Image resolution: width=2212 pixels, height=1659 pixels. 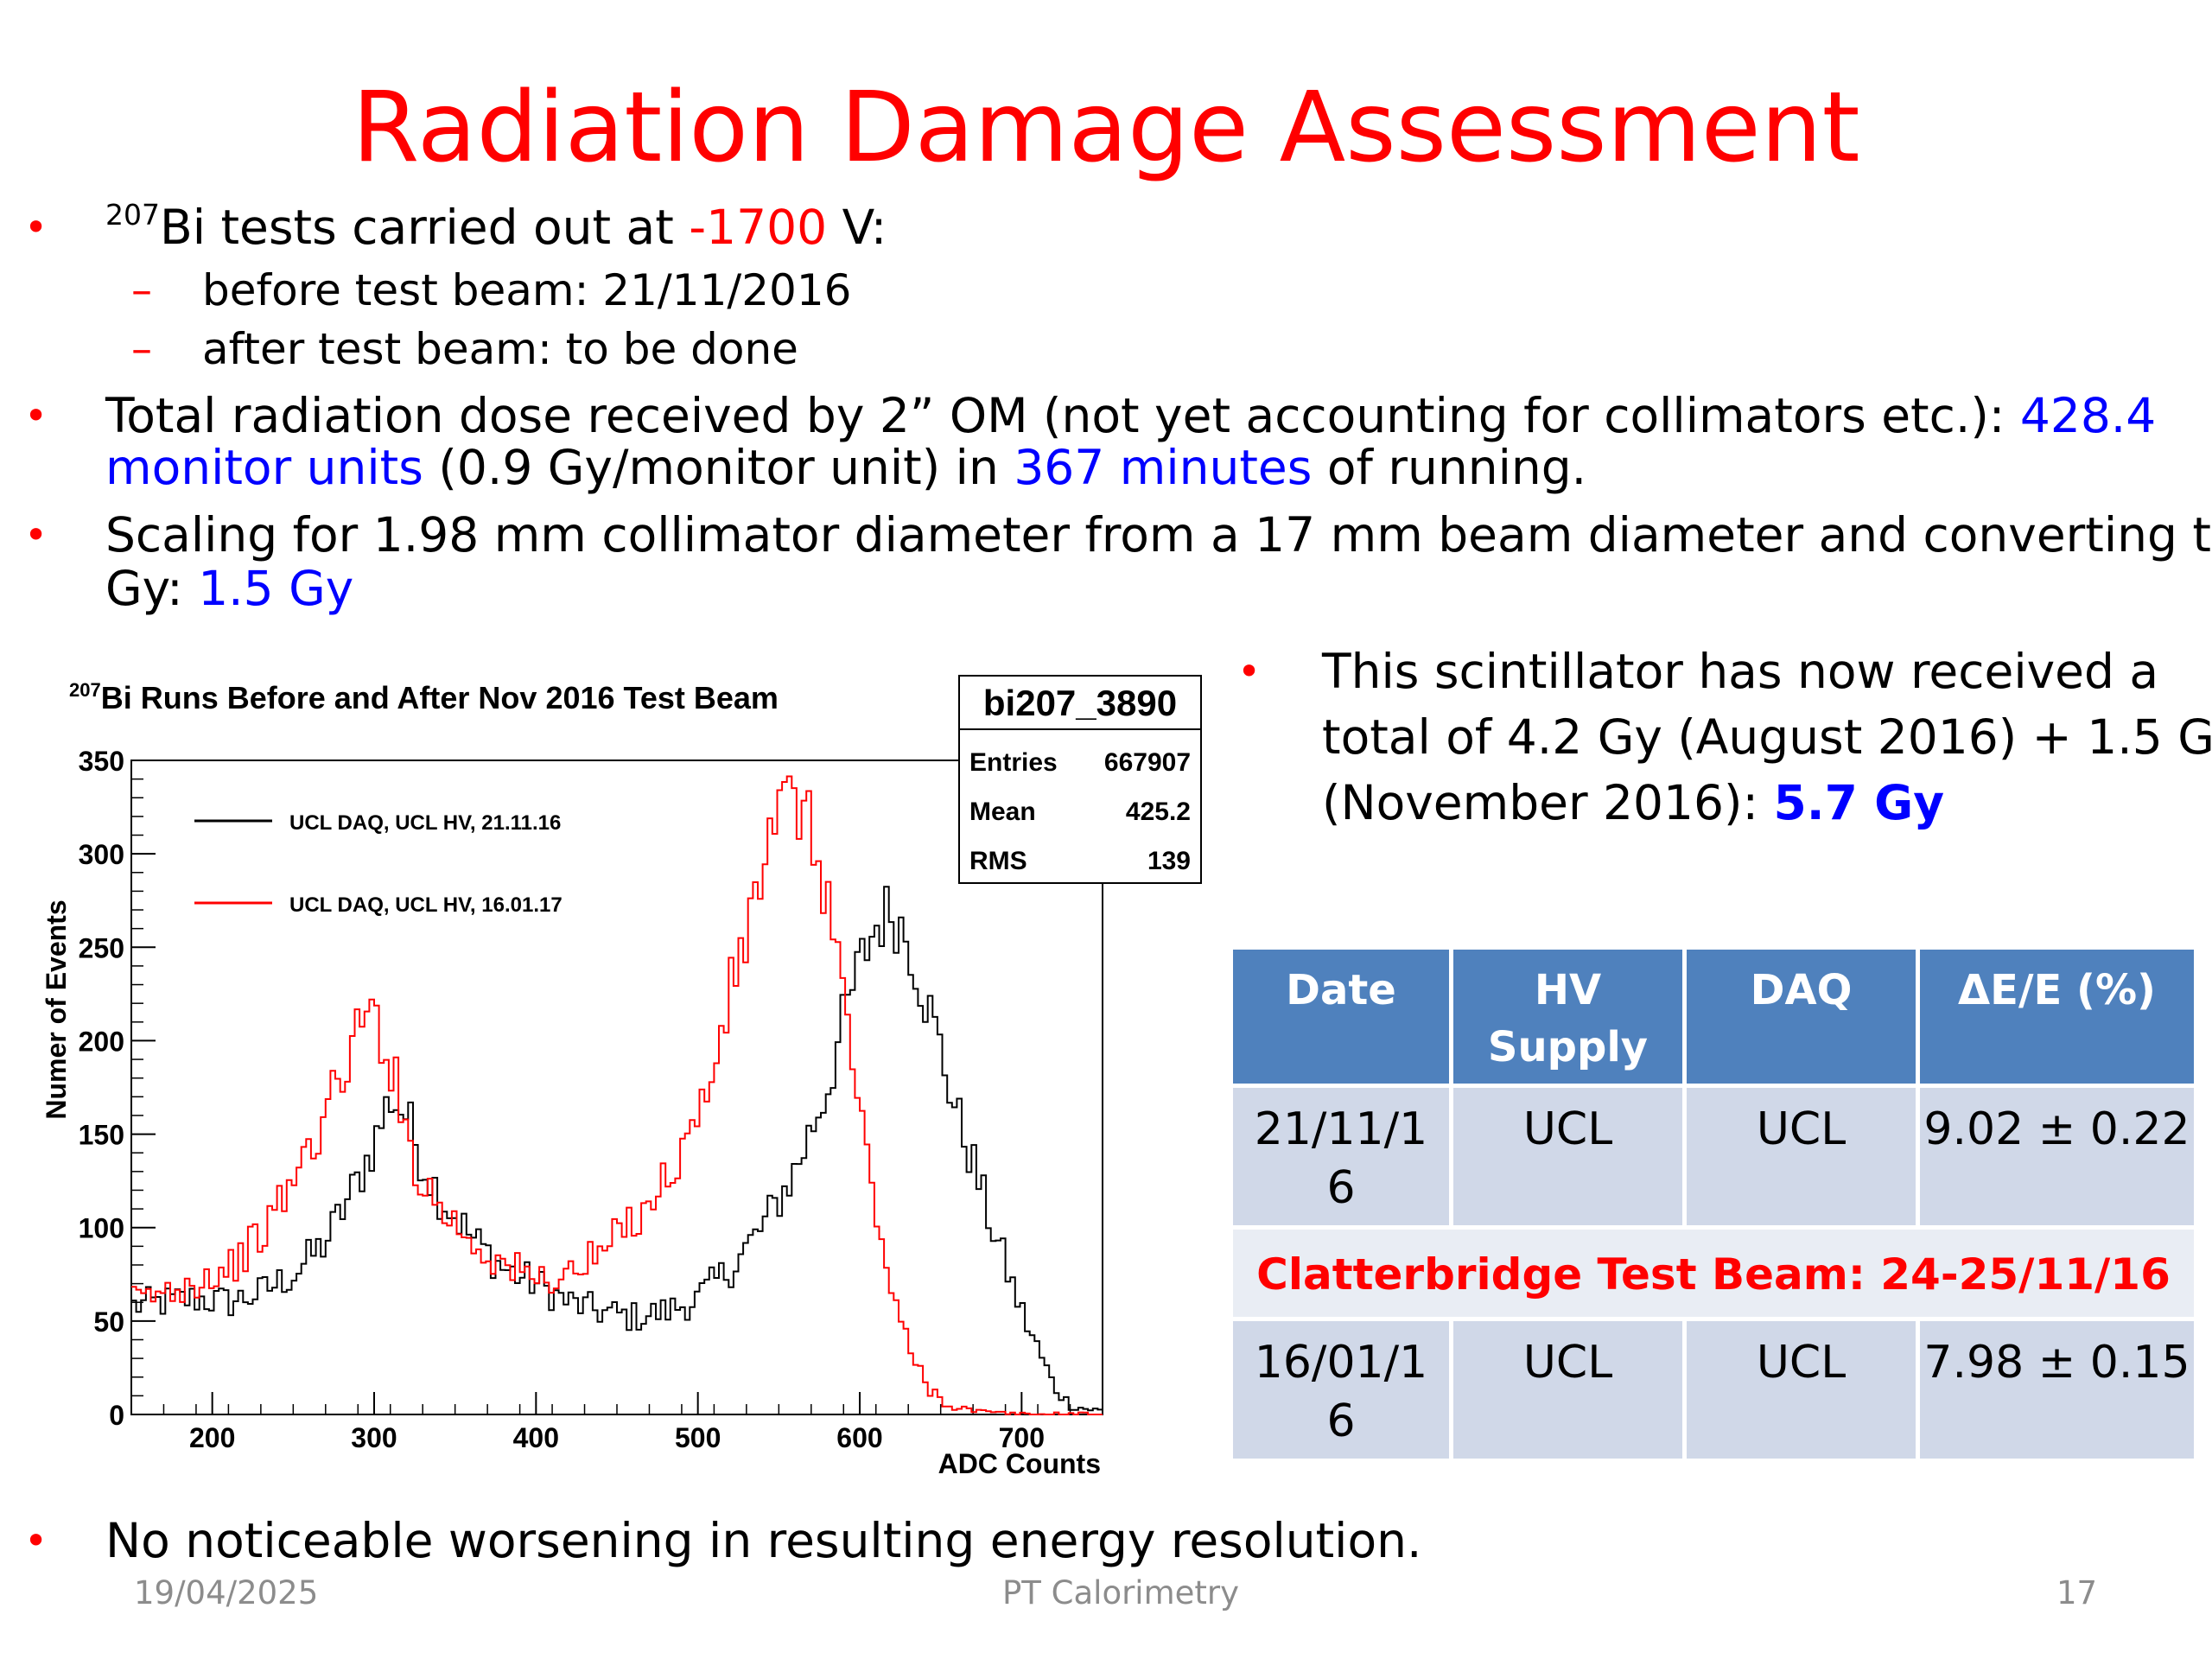 I want to click on x-tick-label: 500, so click(x=698, y=1437).